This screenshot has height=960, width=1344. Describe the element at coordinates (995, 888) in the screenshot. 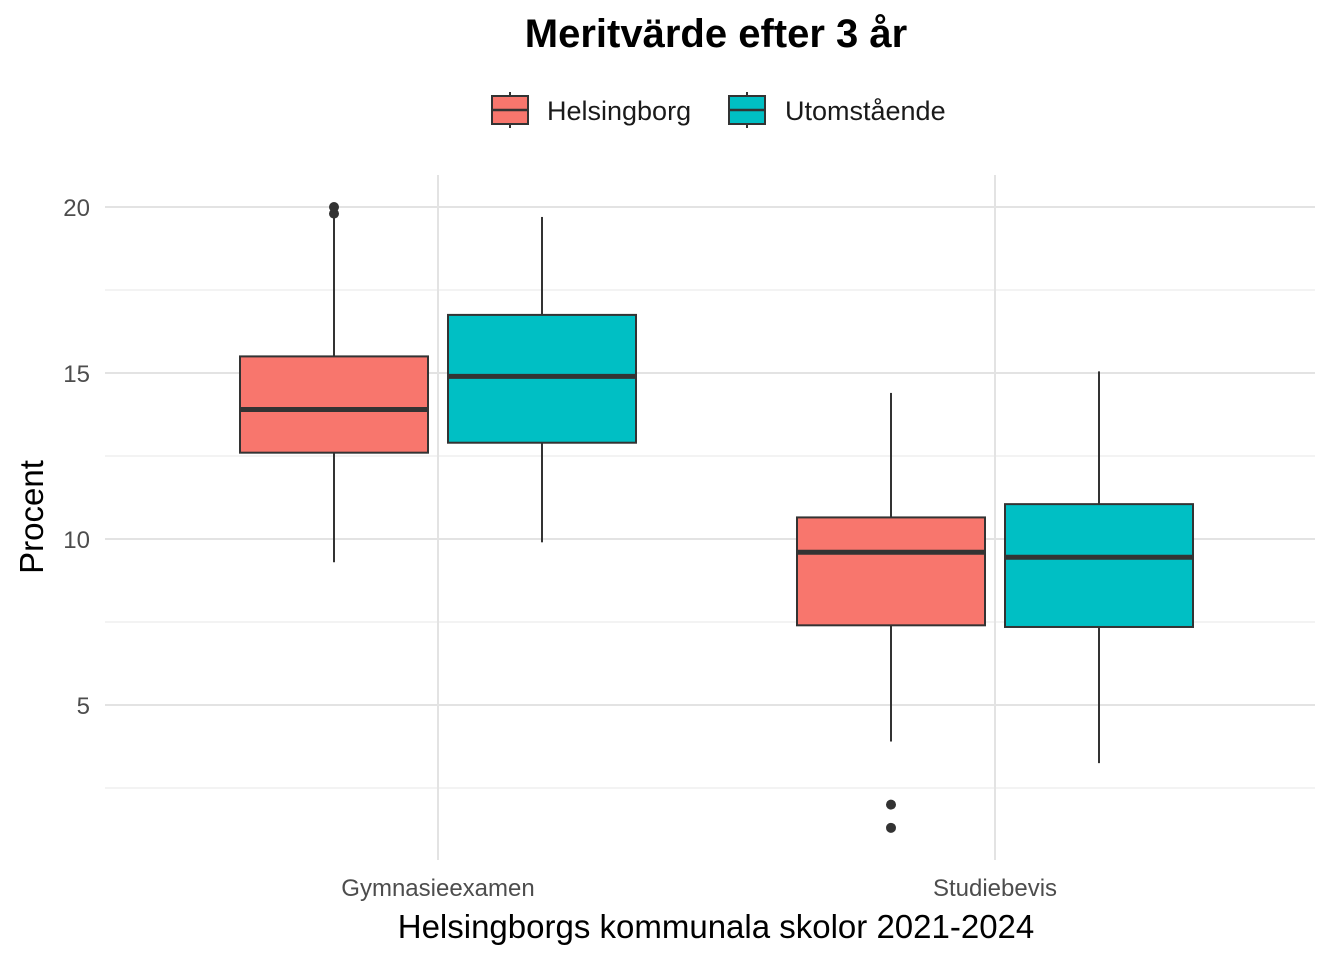

I see `x-tick-label: Studiebevis` at that location.